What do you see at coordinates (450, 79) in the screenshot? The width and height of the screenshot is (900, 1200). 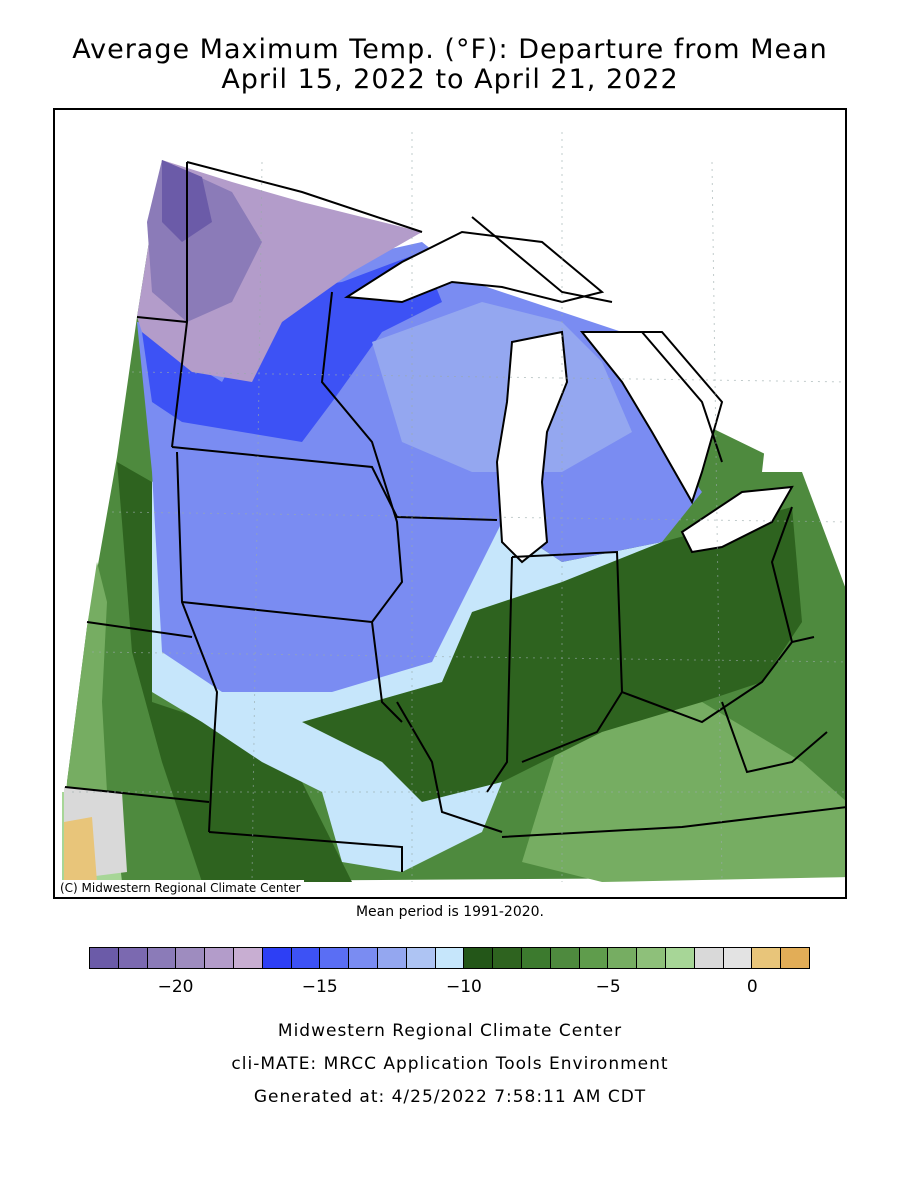 I see `map-date-range: April 15, 2022 to April 21, 2022` at bounding box center [450, 79].